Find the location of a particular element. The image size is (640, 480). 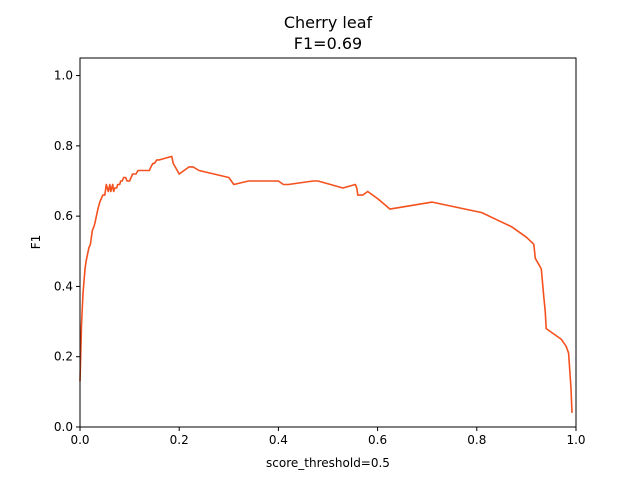

x-tick-label: 0.4 is located at coordinates (278, 440).